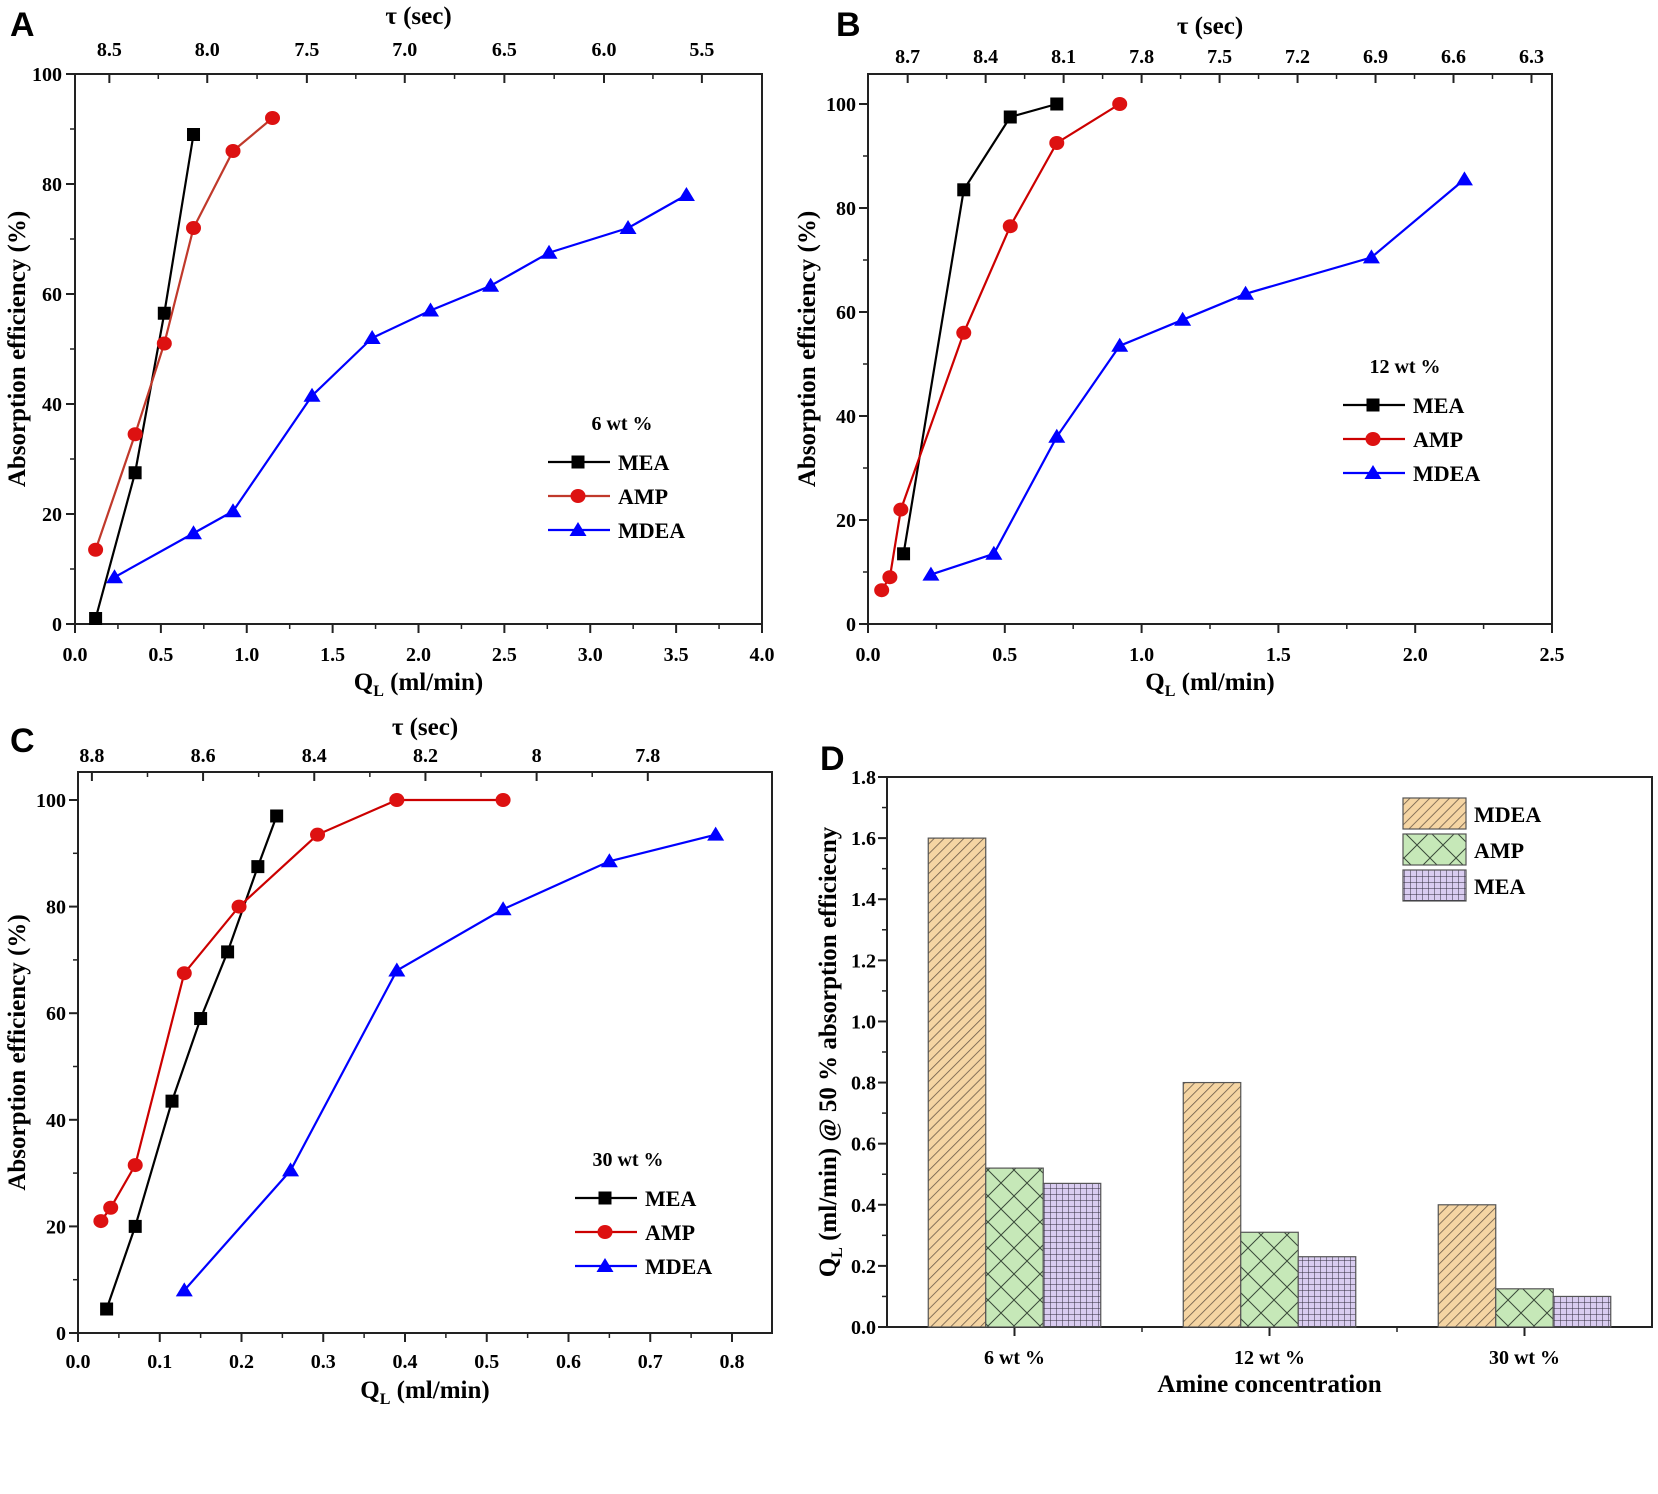  I want to click on y-tick-label: 0, so click(61, 1334).